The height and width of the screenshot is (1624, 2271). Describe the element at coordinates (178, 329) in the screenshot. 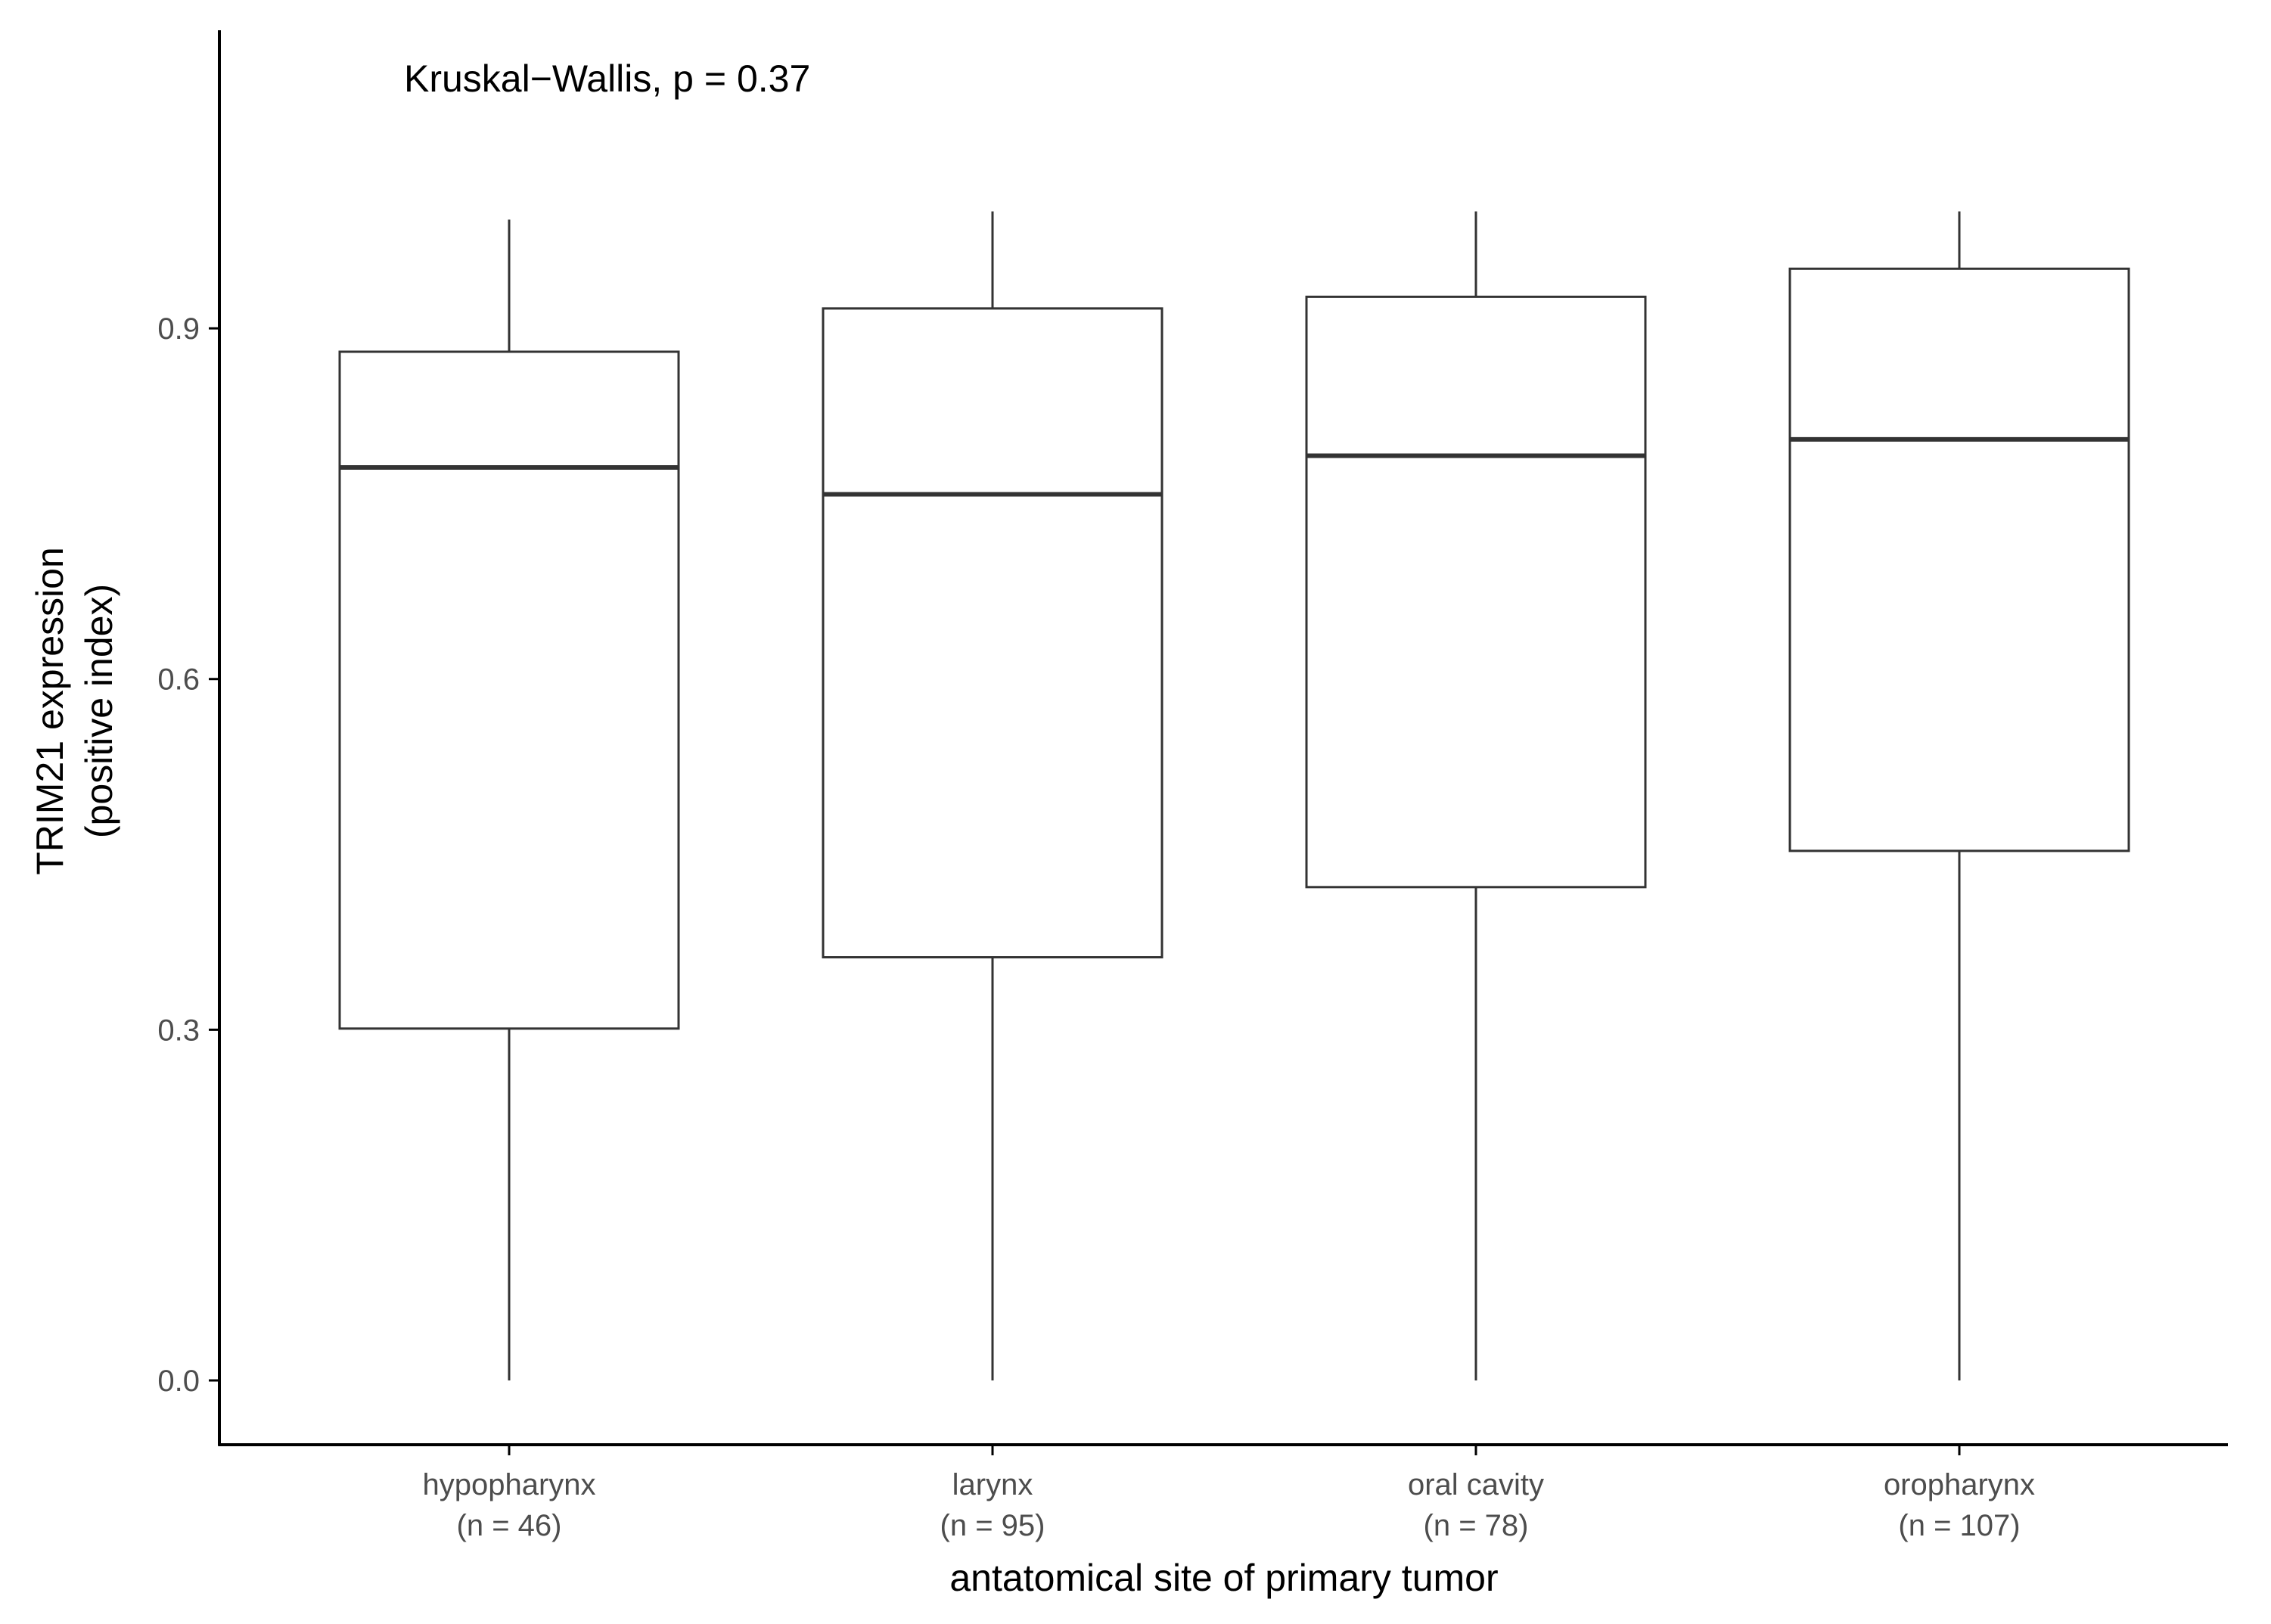

I see `y-tick-label: 0.9` at that location.